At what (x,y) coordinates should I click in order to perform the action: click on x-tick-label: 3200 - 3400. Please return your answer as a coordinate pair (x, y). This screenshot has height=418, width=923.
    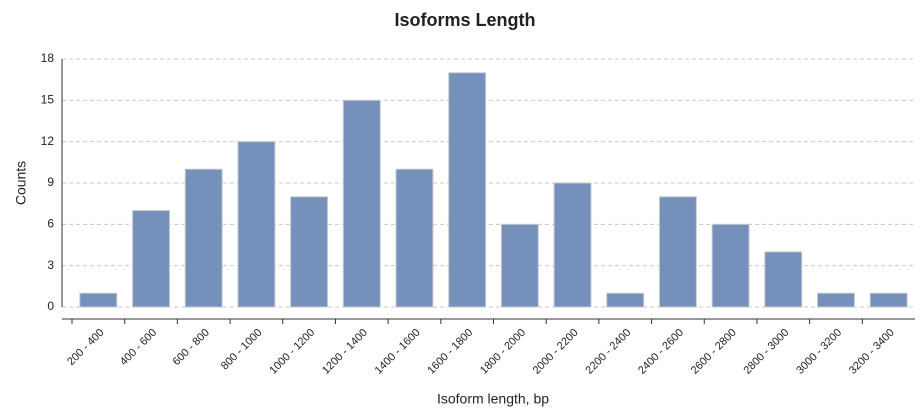
    Looking at the image, I should click on (872, 352).